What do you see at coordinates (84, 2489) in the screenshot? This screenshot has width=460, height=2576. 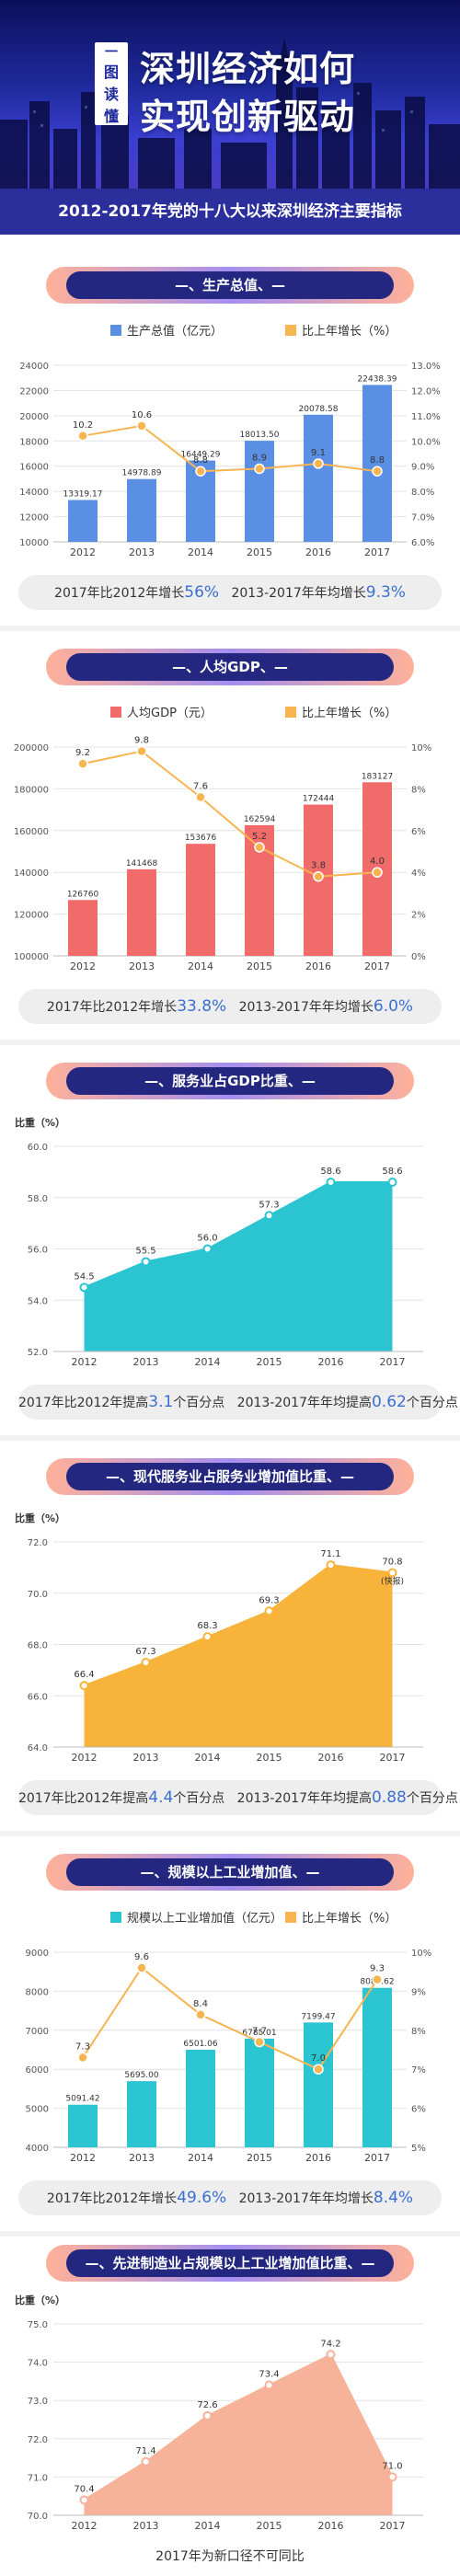 I see `data-value-label: 70.4` at bounding box center [84, 2489].